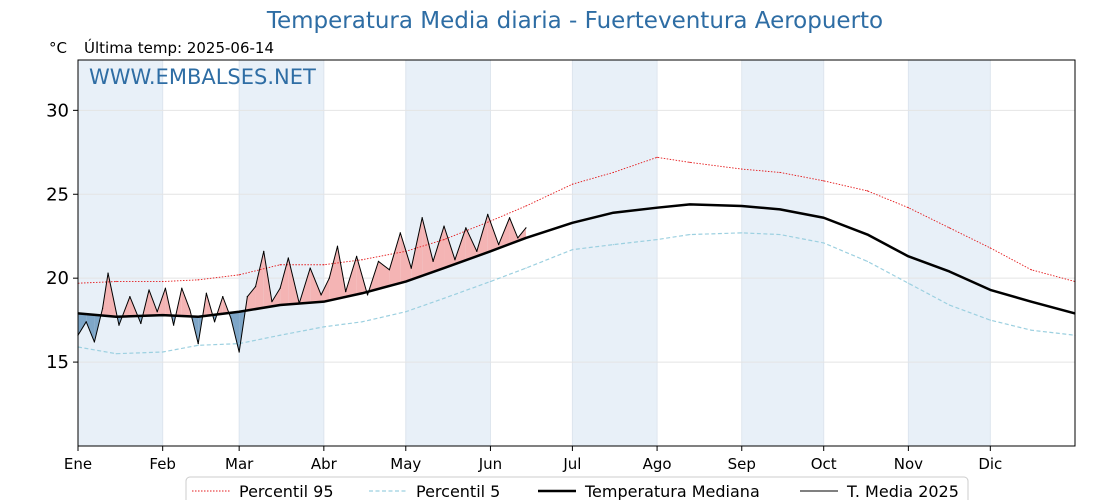 This screenshot has width=1120, height=500. What do you see at coordinates (577, 488) in the screenshot?
I see `legend-box` at bounding box center [577, 488].